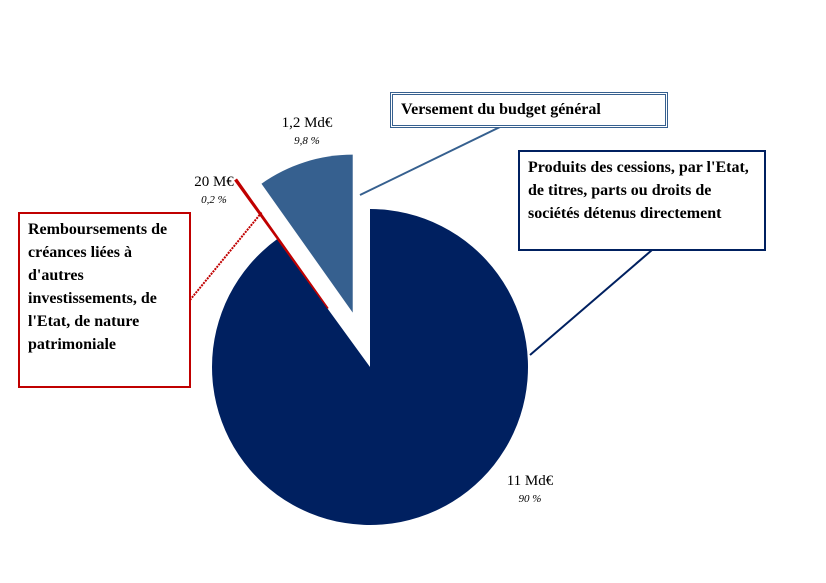  Describe the element at coordinates (307, 123) in the screenshot. I see `amount-label: 1,2 Md€` at that location.